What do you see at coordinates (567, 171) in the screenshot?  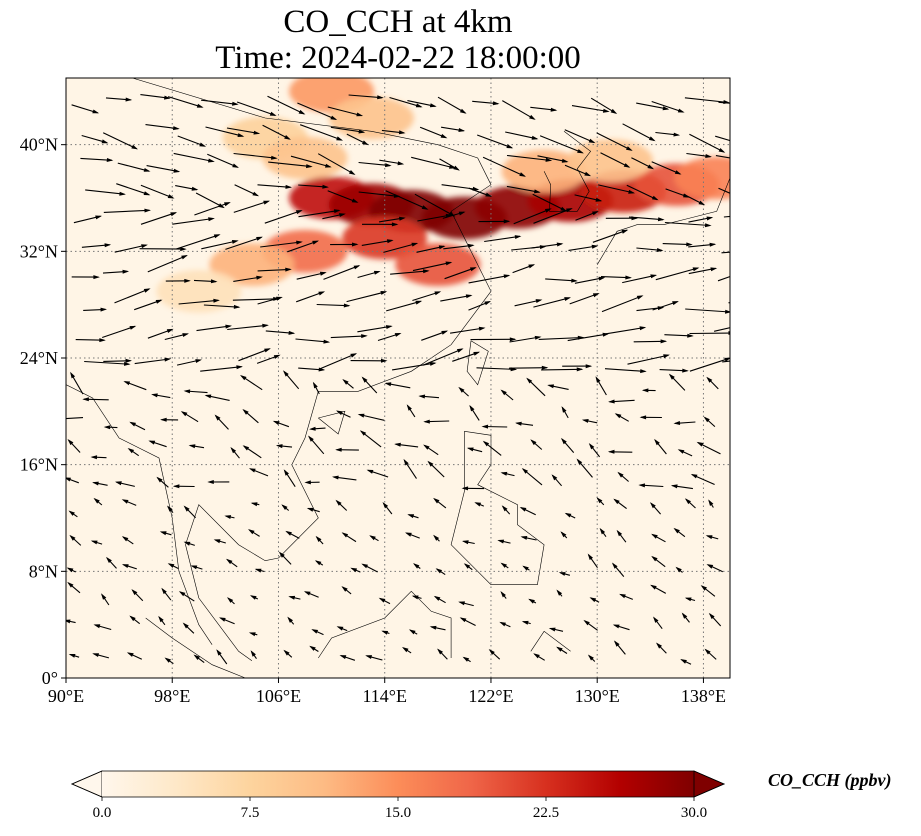 I see `coastline-path` at bounding box center [567, 171].